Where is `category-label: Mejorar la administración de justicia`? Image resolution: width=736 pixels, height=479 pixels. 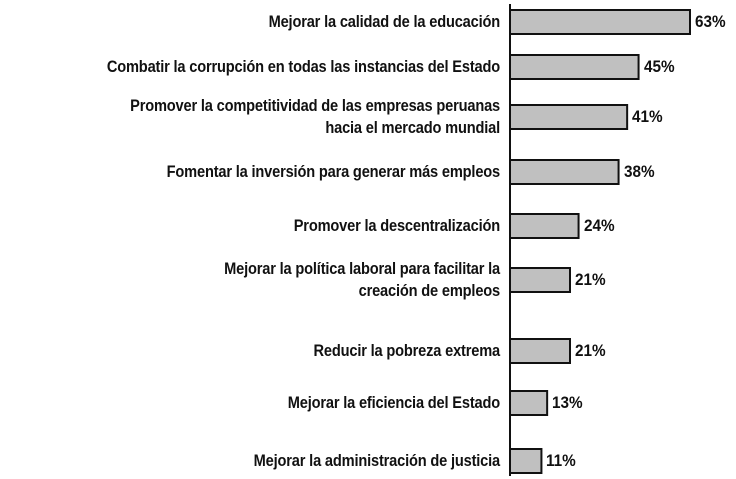
category-label: Mejorar la administración de justicia is located at coordinates (376, 460).